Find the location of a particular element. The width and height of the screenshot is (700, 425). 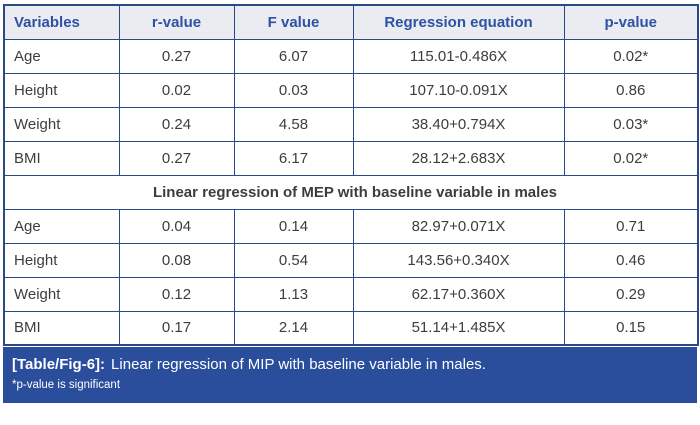

cell-regression-equation: 115.01-0.486X is located at coordinates (458, 56).